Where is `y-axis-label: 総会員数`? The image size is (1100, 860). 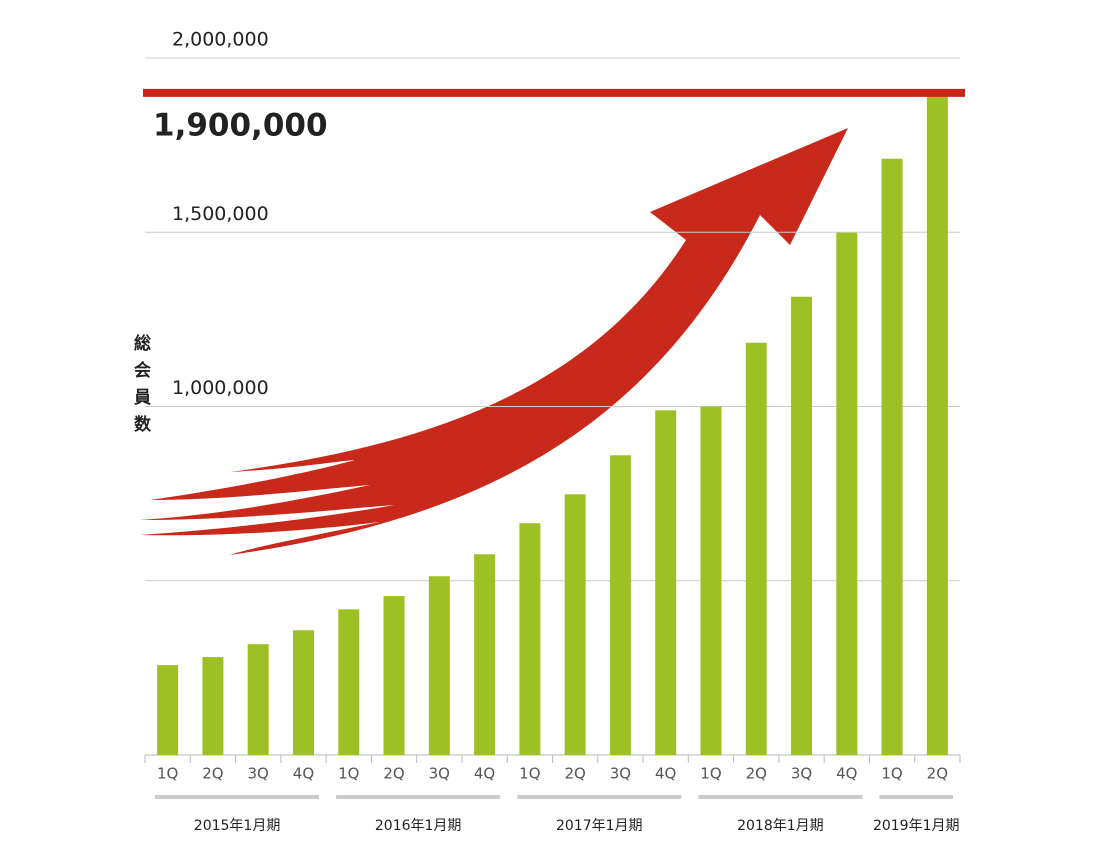 y-axis-label: 総会員数 is located at coordinates (141, 387).